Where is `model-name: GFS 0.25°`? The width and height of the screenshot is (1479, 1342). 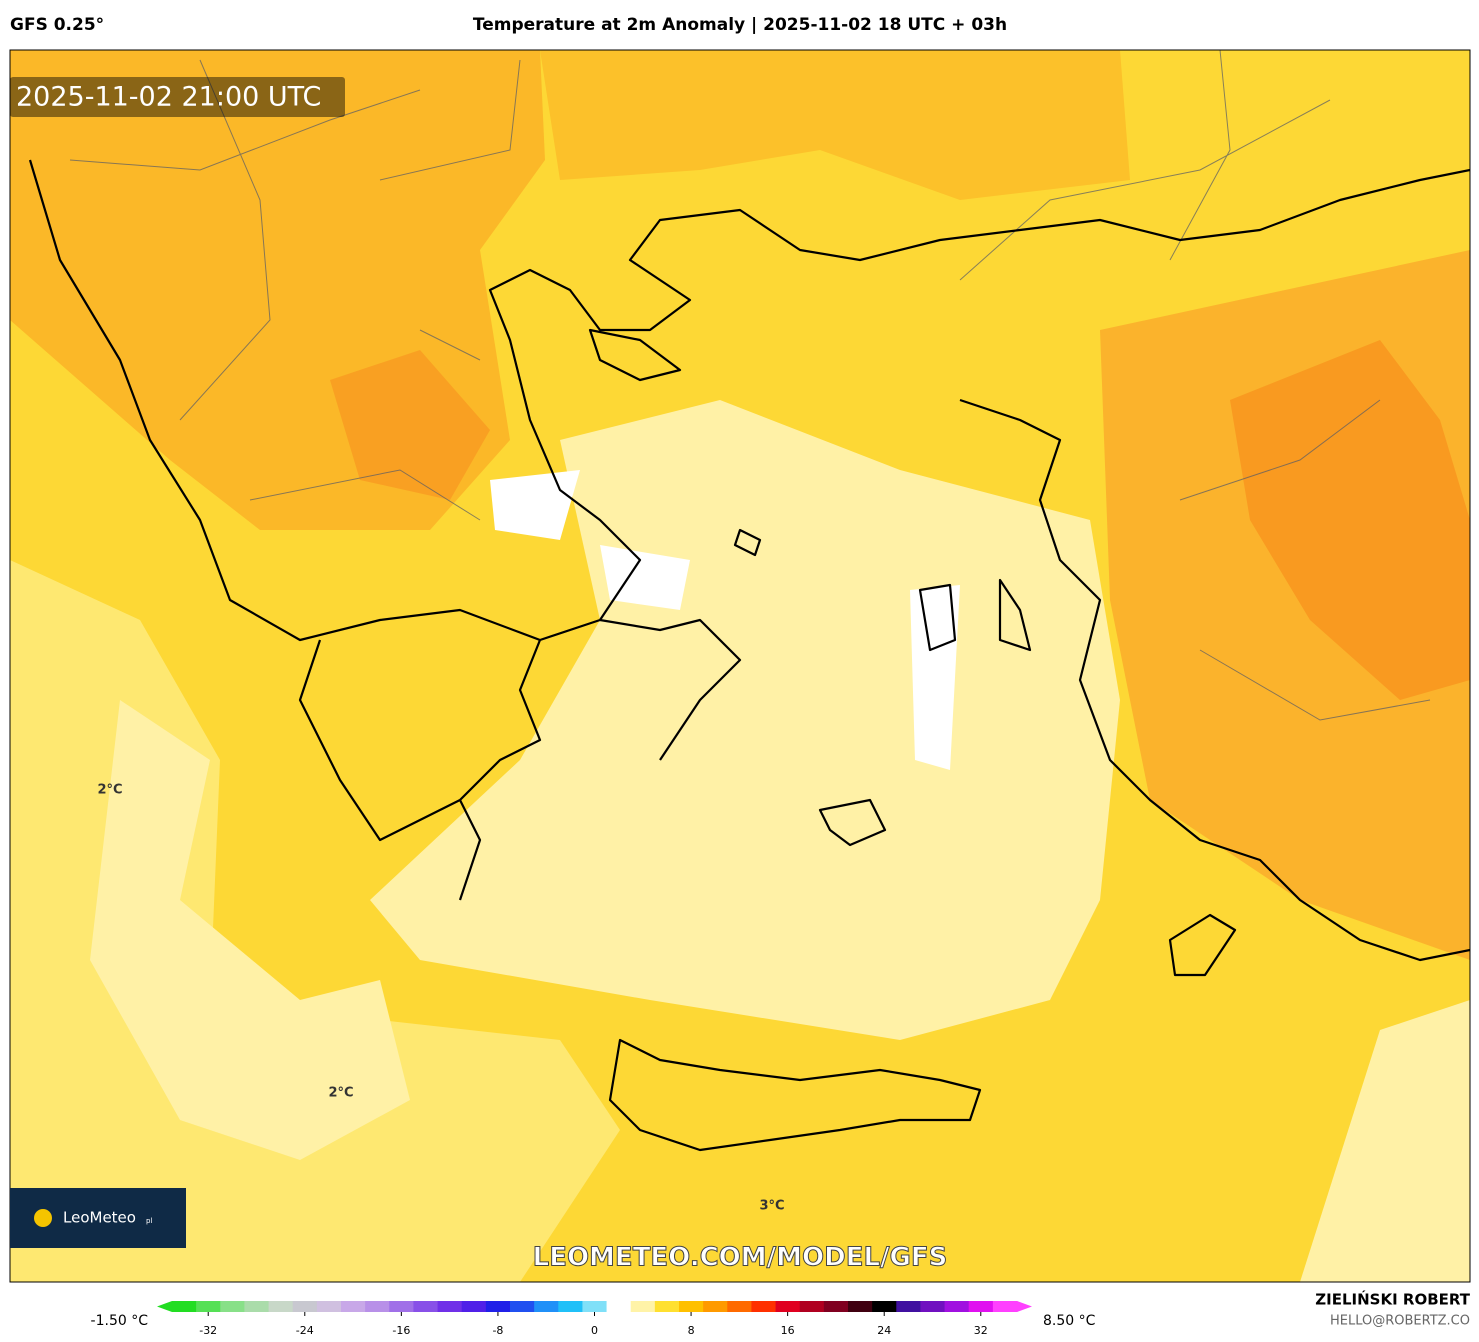 model-name: GFS 0.25° is located at coordinates (57, 25).